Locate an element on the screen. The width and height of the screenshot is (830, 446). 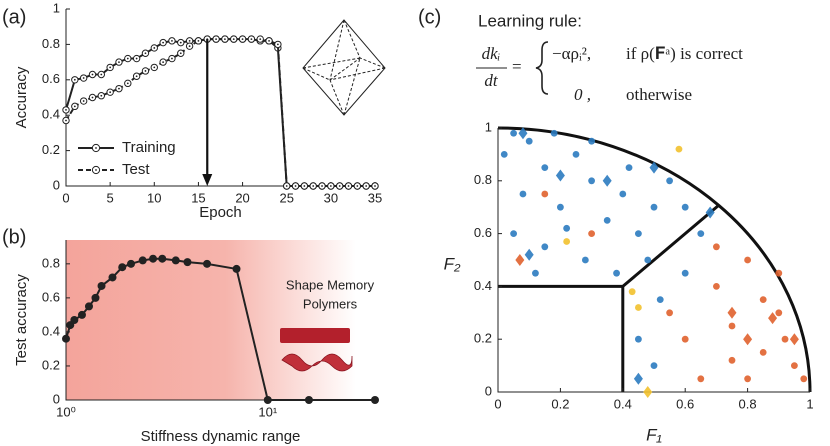
x-axis-label: Stiffness dynamic range is located at coordinates (221, 436).